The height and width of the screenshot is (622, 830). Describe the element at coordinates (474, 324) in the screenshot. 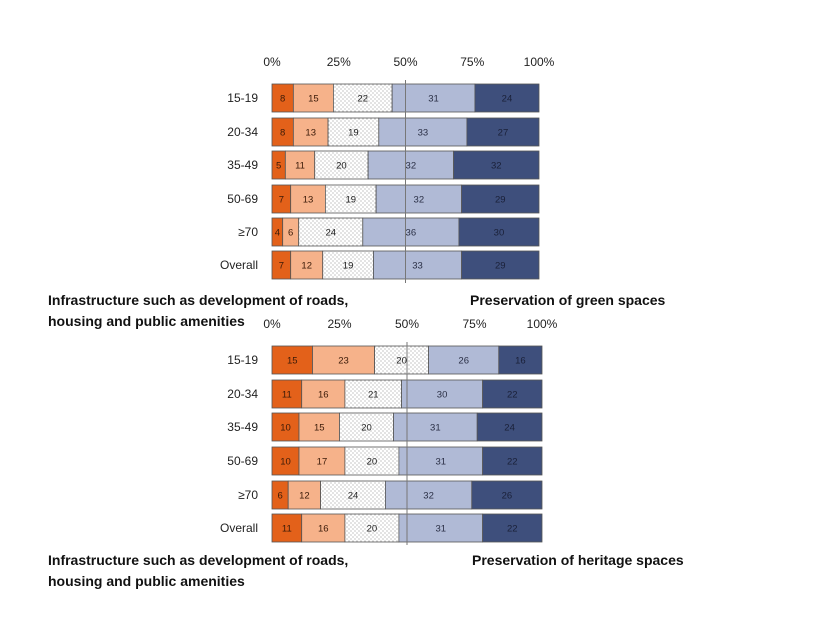

I see `chart2-tick-label: 75%` at that location.